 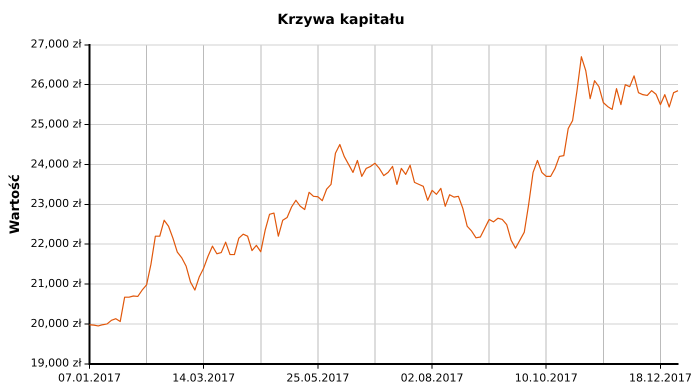 What do you see at coordinates (56, 363) in the screenshot?
I see `y-tick-label: 19,000 zł` at bounding box center [56, 363].